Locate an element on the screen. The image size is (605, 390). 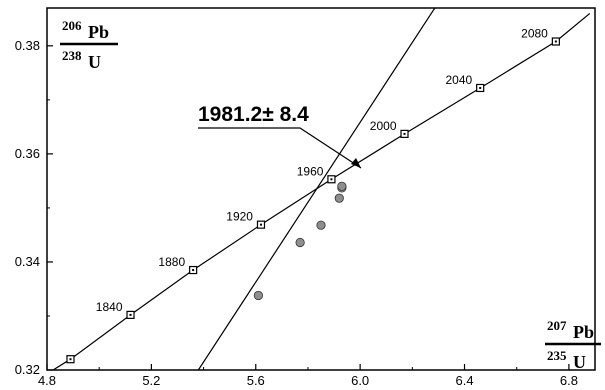
intercept-annotation: 1981.2± 8.4 is located at coordinates (280, 136).